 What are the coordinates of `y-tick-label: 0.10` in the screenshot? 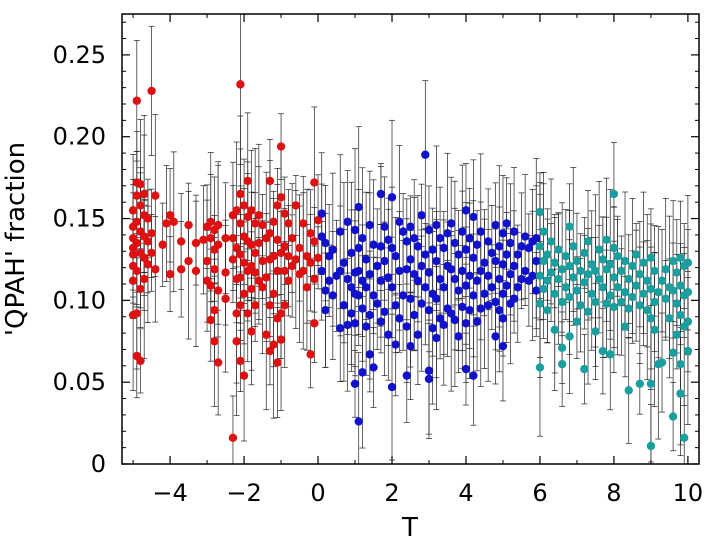 It's located at (79, 300).